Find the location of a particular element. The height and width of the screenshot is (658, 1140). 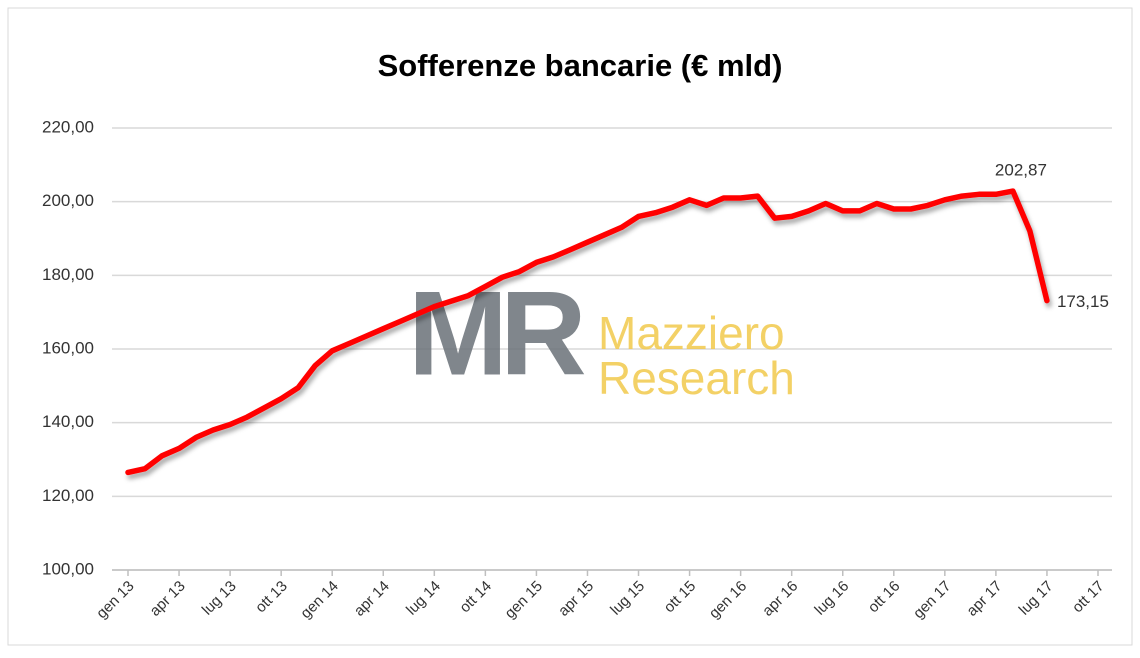

watermark-line: Research is located at coordinates (696, 378).